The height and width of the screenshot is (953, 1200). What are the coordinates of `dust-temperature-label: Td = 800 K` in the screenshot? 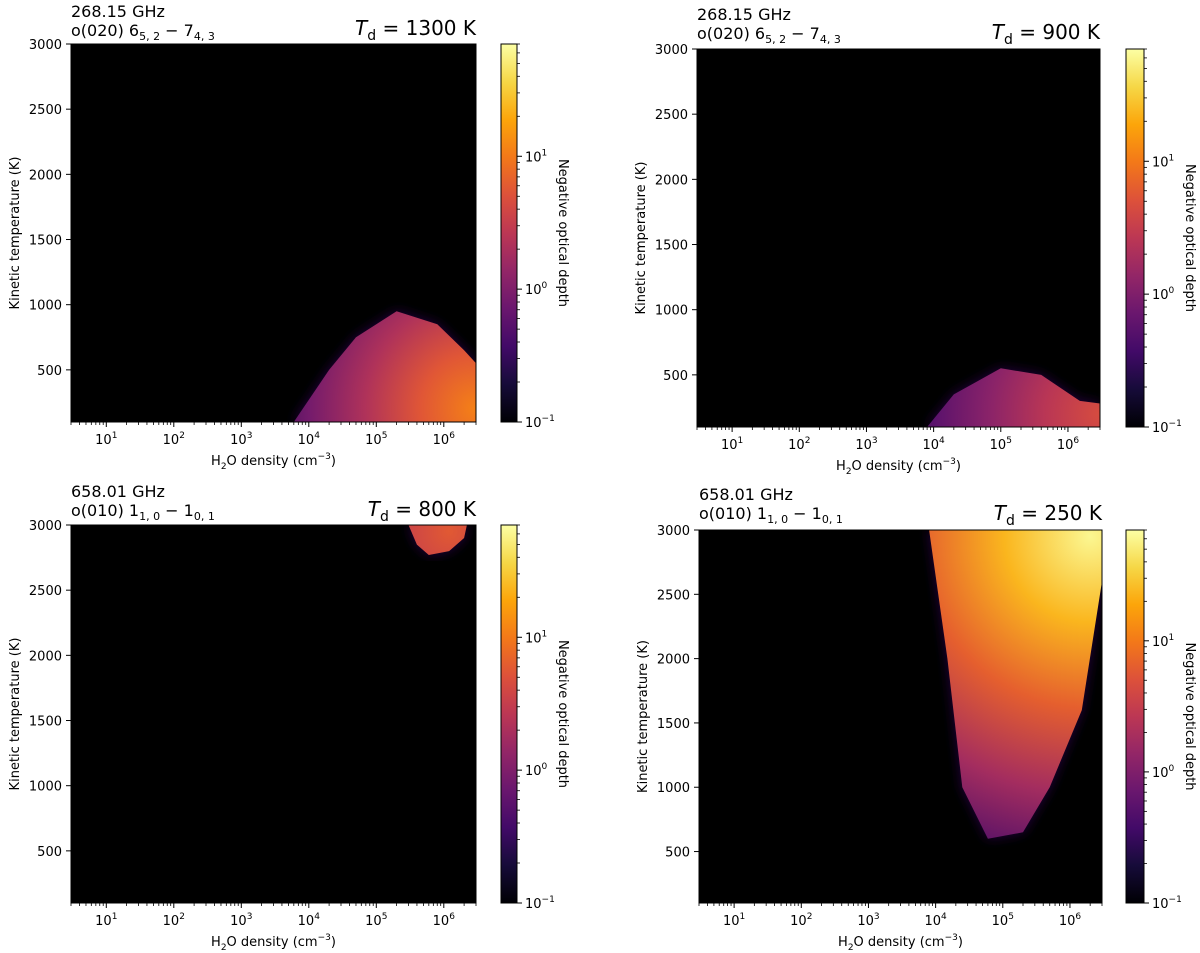 It's located at (422, 511).